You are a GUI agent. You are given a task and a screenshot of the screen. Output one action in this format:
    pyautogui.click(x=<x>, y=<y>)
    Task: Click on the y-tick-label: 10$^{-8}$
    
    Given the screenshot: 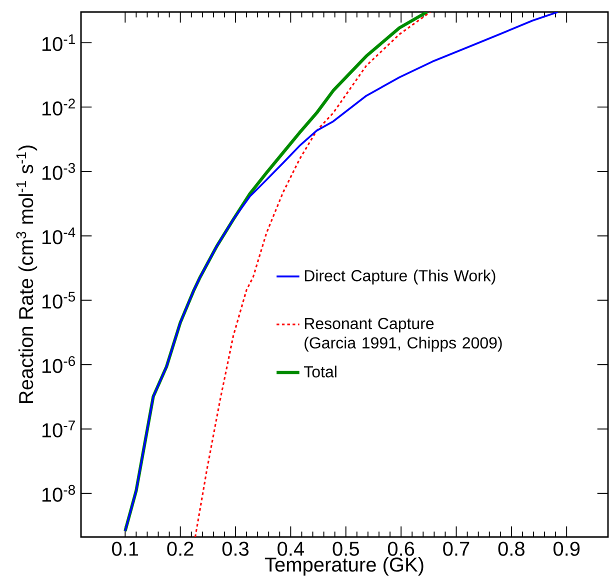 What is the action you would take?
    pyautogui.click(x=59, y=493)
    